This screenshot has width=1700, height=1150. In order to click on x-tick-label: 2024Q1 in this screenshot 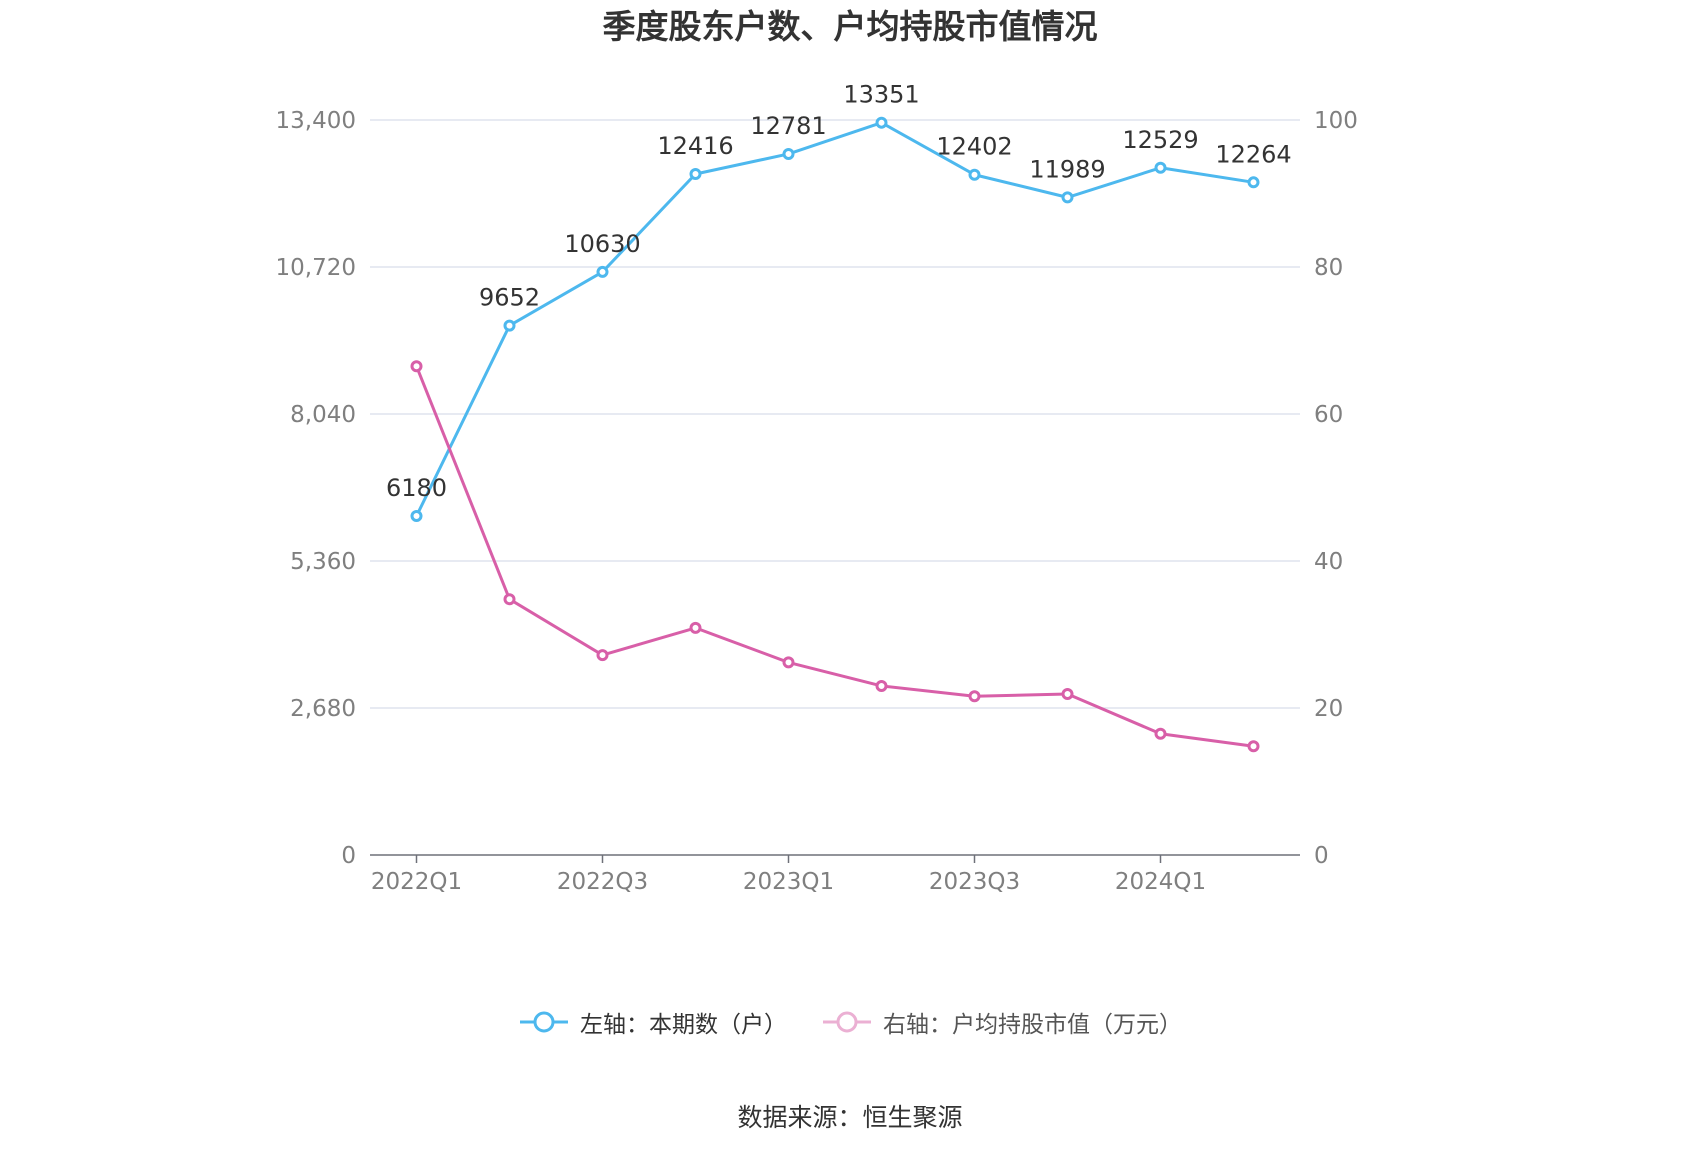, I will do `click(1160, 882)`.